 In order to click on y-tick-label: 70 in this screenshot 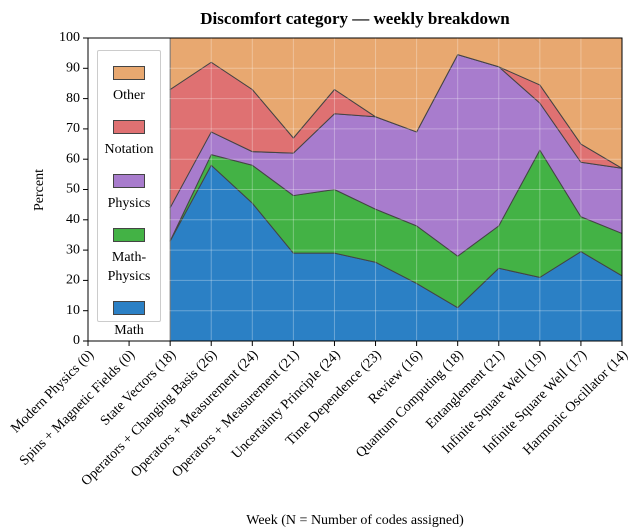, I will do `click(73, 128)`.